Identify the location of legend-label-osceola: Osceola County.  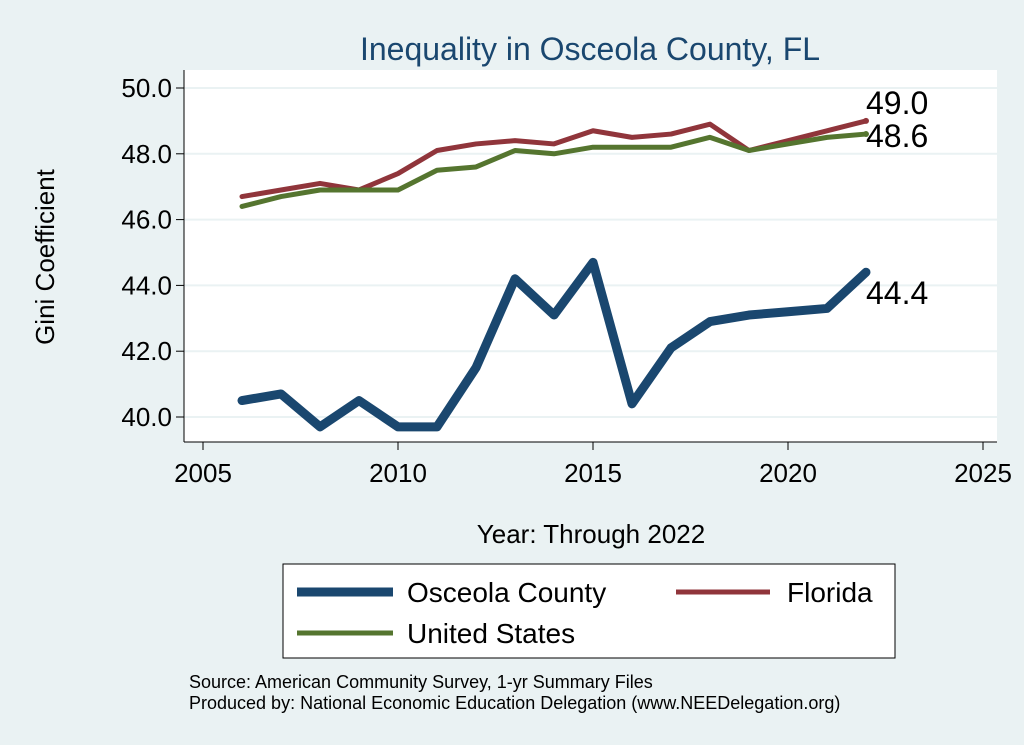
(506, 592).